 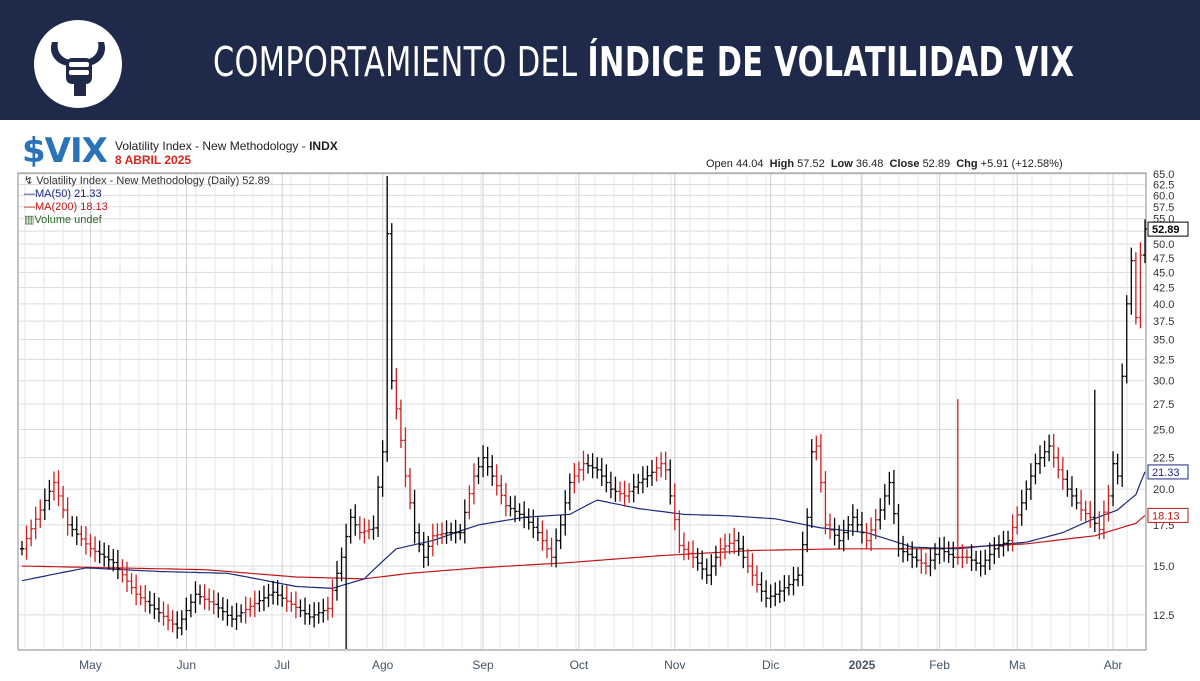 I want to click on close-label: Close, so click(x=904, y=164).